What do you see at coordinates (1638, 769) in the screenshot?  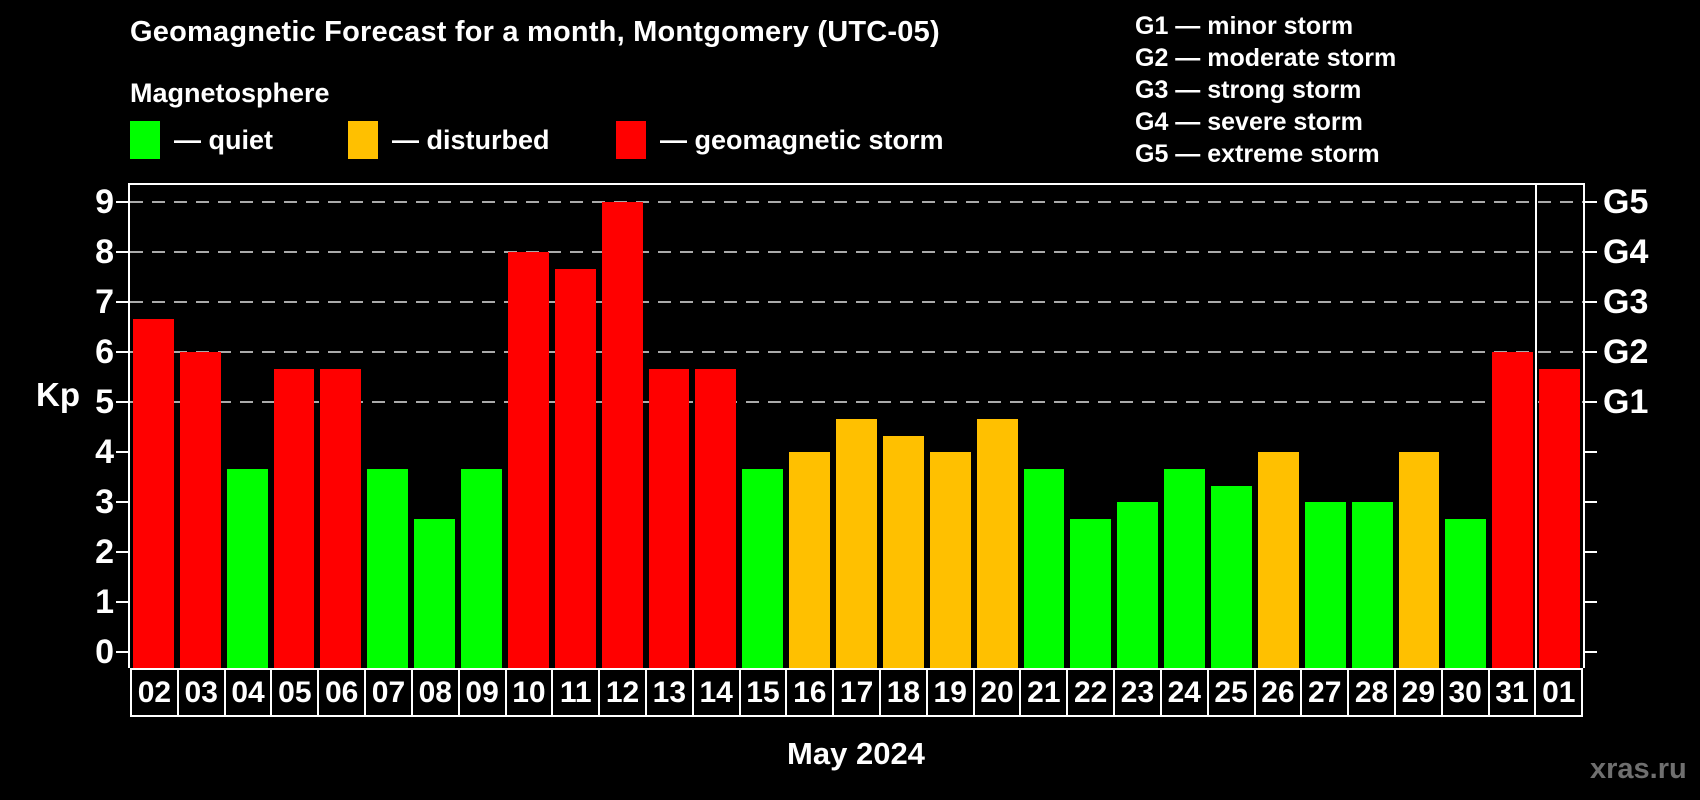 I see `watermark: xras.ru` at bounding box center [1638, 769].